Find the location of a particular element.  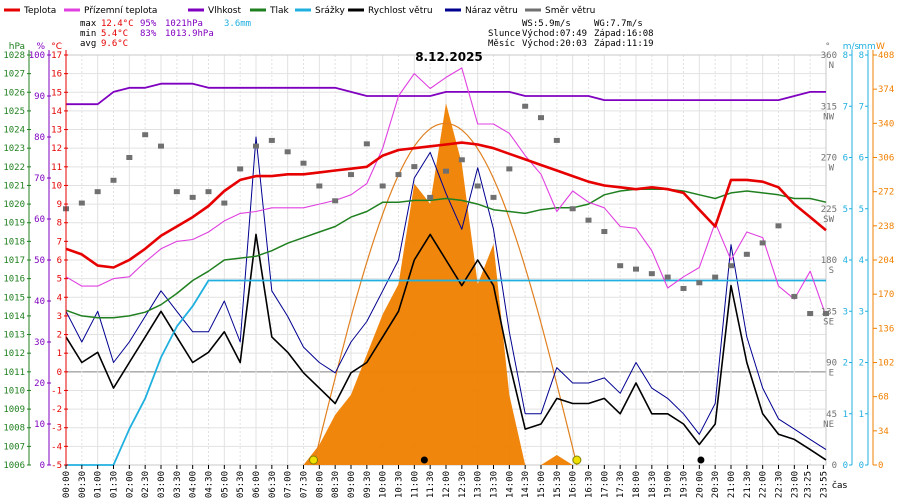

temperature-tick-label: -3 is located at coordinates (56, 429).